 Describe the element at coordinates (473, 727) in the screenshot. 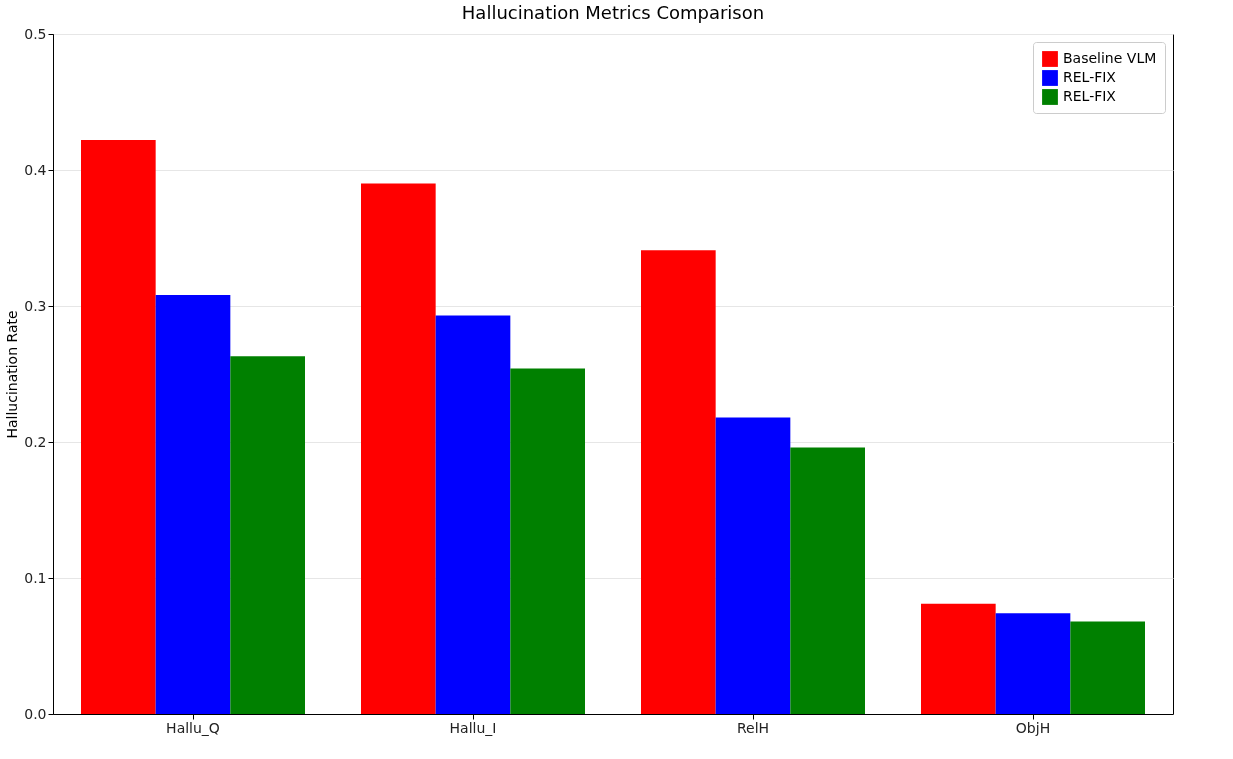

I see `x-tick-label: Hallu_I` at that location.